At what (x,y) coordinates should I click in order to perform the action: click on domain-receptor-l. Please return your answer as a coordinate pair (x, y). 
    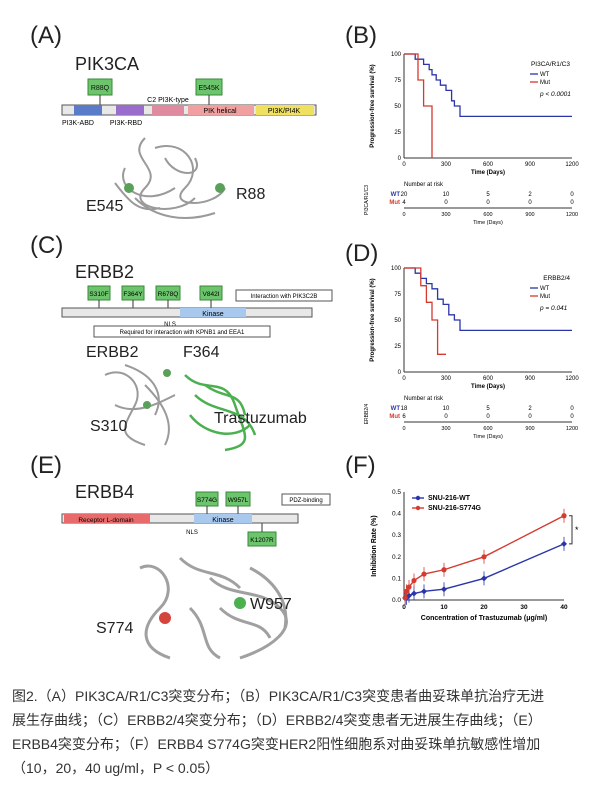
    Looking at the image, I should click on (107, 518).